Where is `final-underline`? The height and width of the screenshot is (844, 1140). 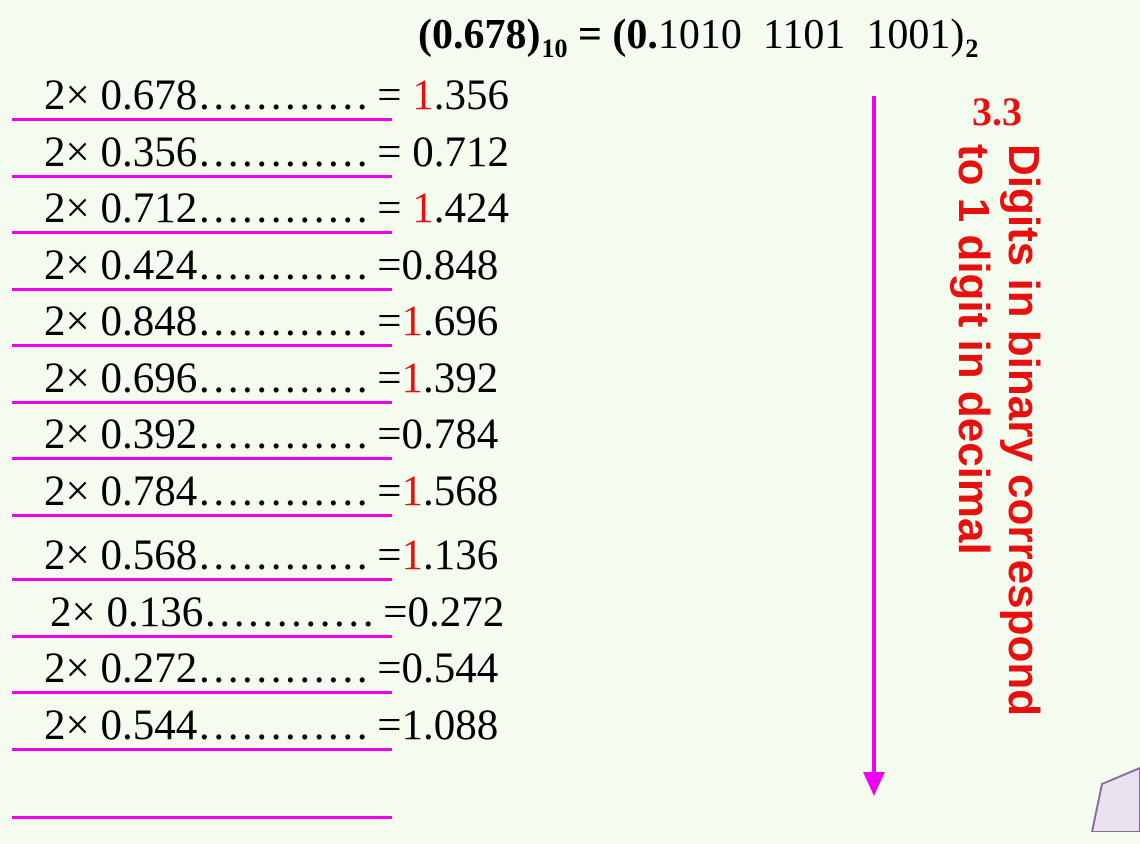 final-underline is located at coordinates (202, 817).